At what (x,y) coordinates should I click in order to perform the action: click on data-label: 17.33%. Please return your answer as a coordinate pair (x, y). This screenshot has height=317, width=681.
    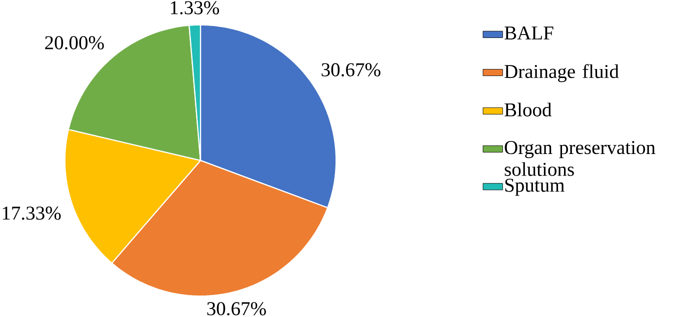
    Looking at the image, I should click on (31, 213).